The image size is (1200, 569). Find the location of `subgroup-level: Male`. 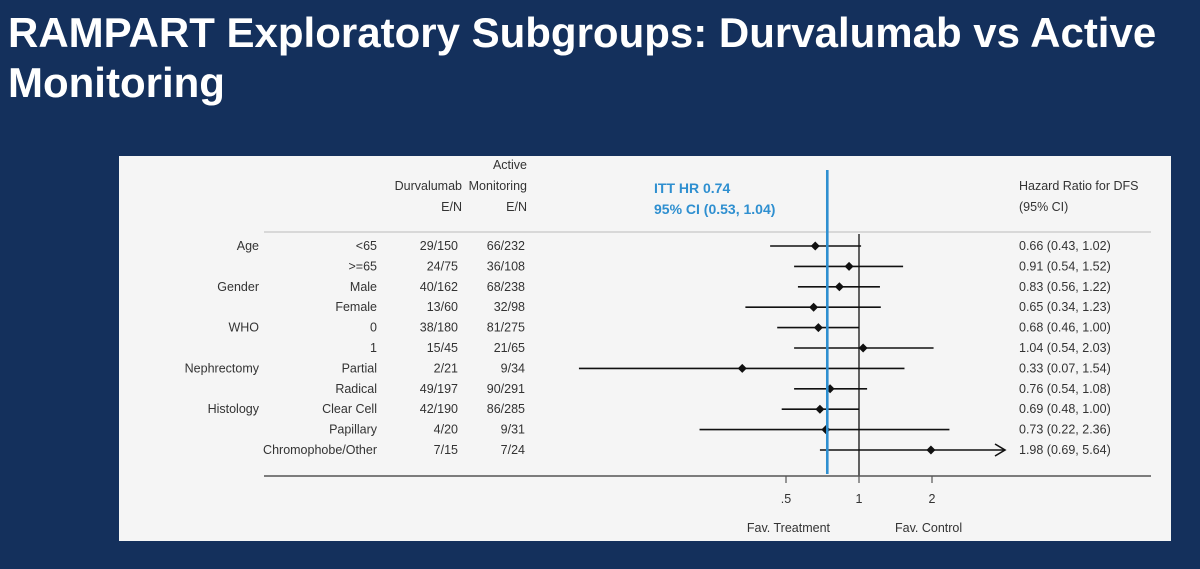

subgroup-level: Male is located at coordinates (363, 287).